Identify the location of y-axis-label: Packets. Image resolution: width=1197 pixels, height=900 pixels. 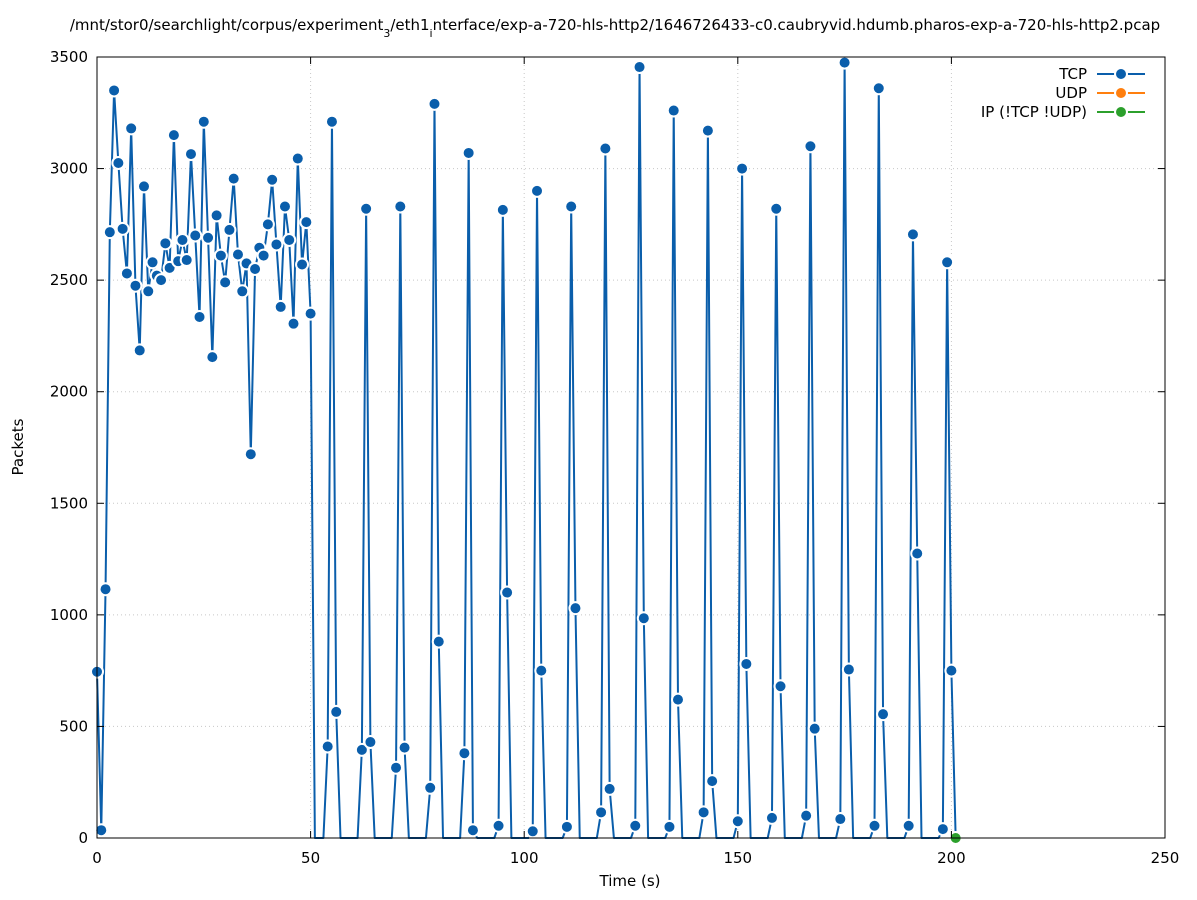
(18, 446).